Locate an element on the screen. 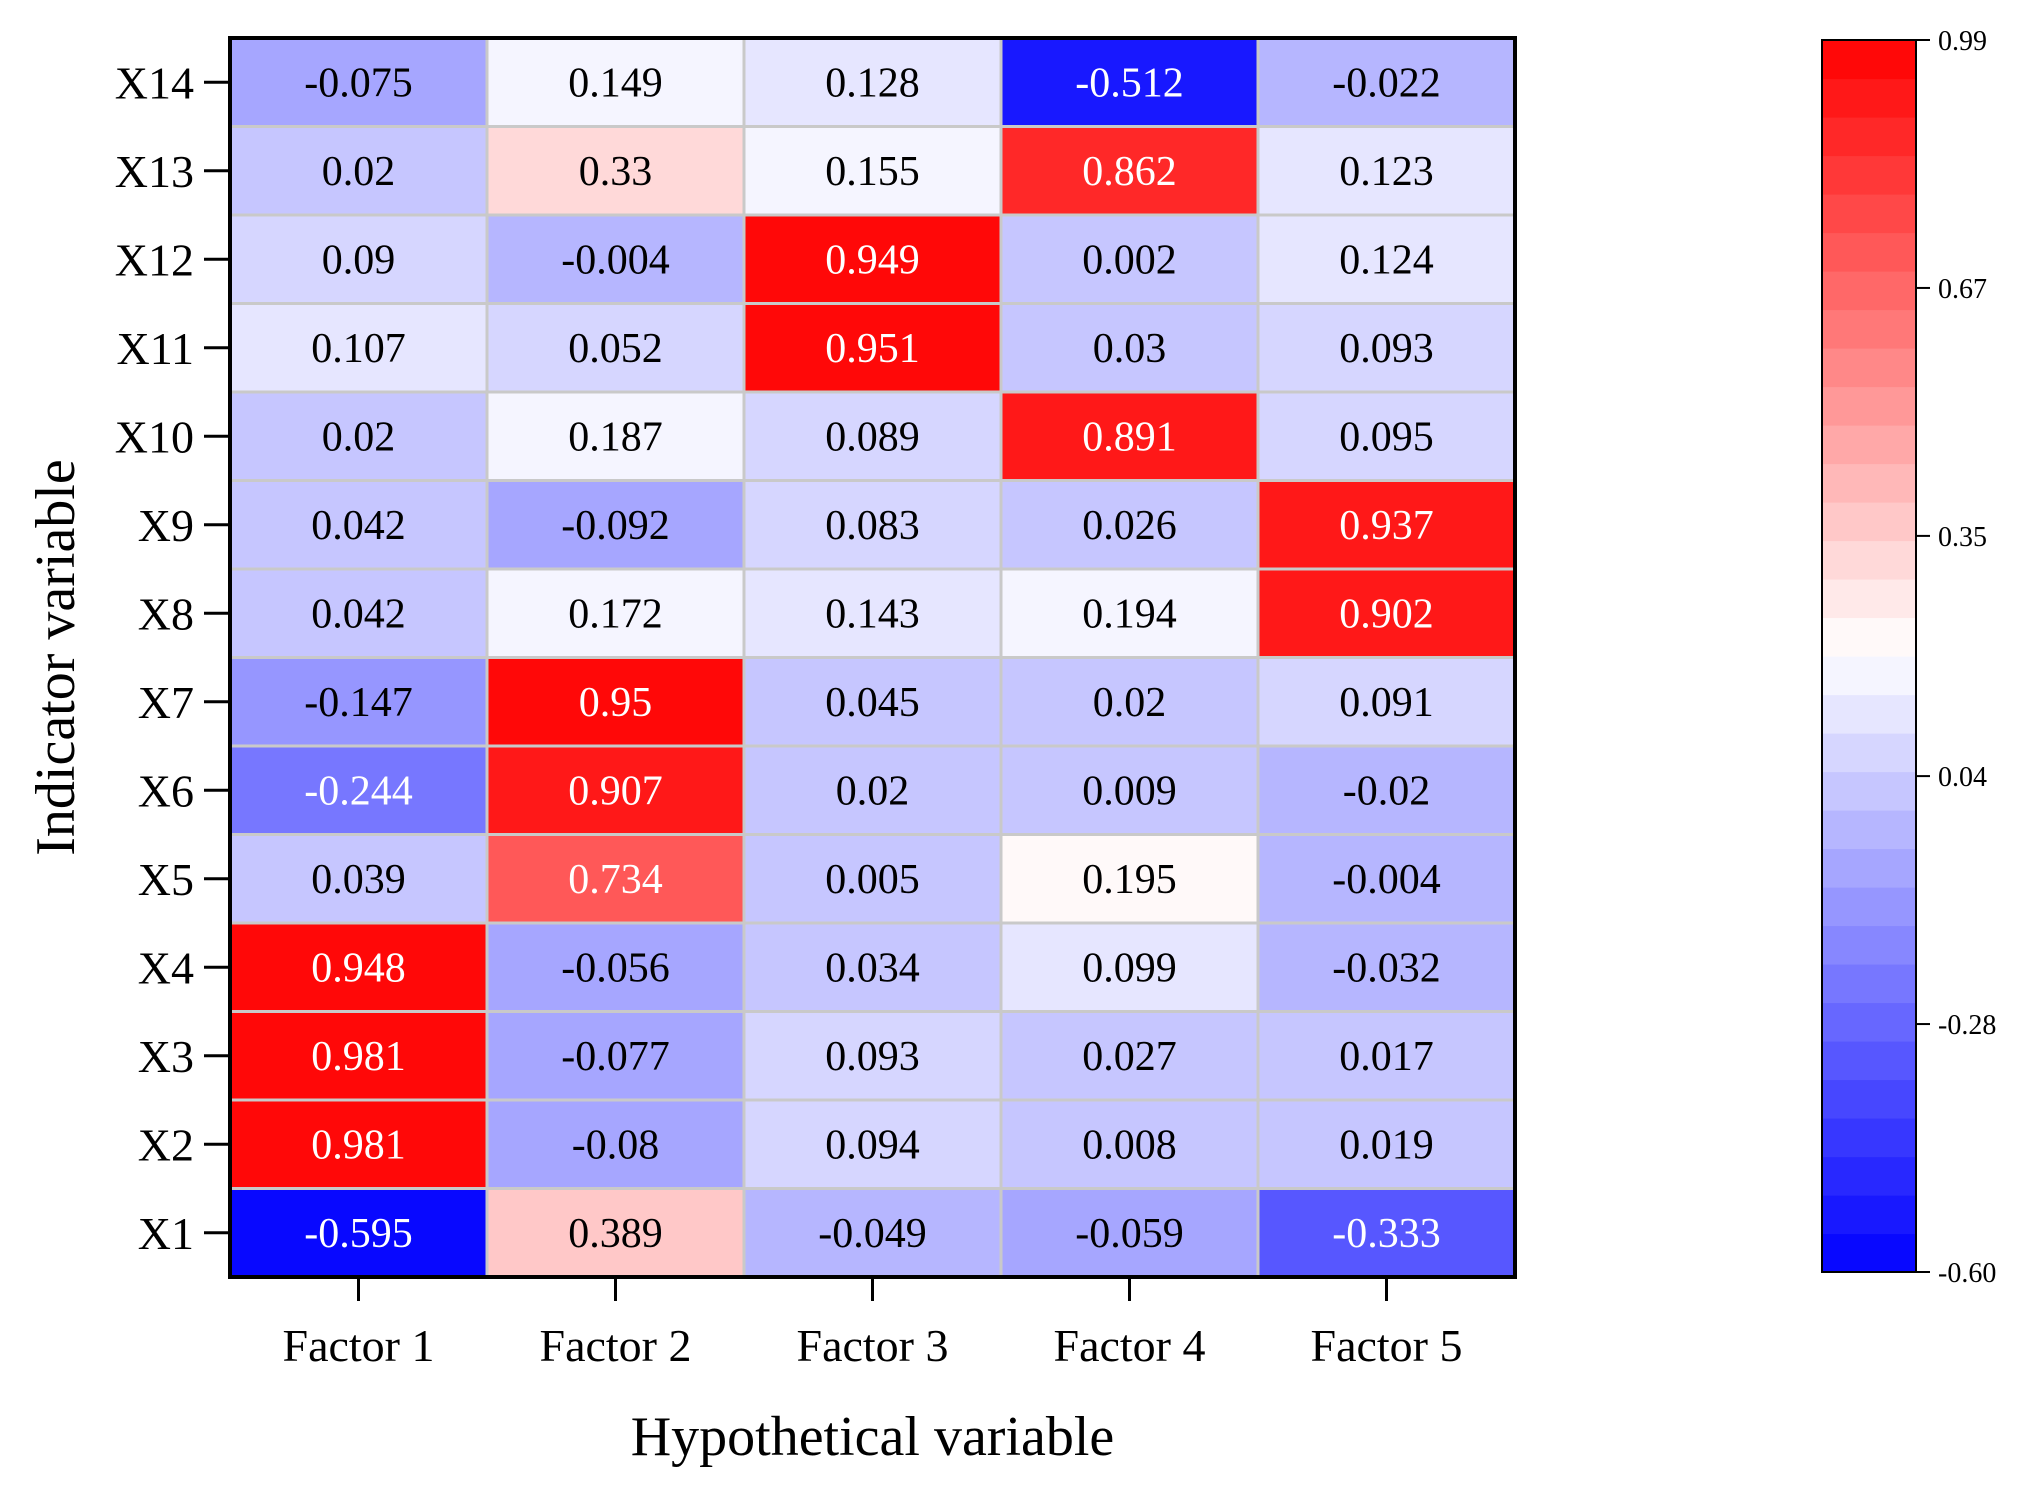 This screenshot has width=2041, height=1489. cell-value-label: 0.09 is located at coordinates (359, 260).